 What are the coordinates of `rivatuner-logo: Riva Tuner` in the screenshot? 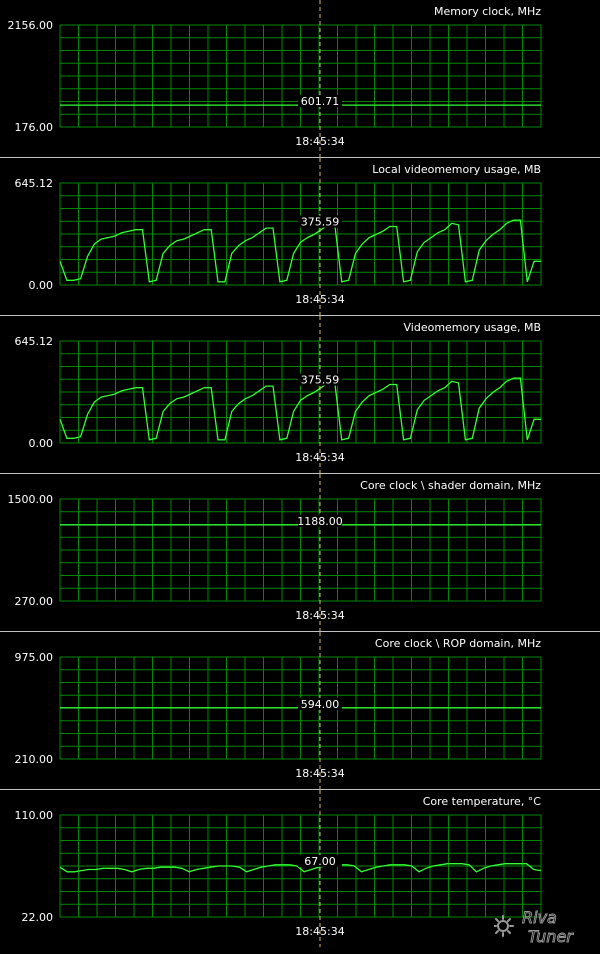 It's located at (534, 927).